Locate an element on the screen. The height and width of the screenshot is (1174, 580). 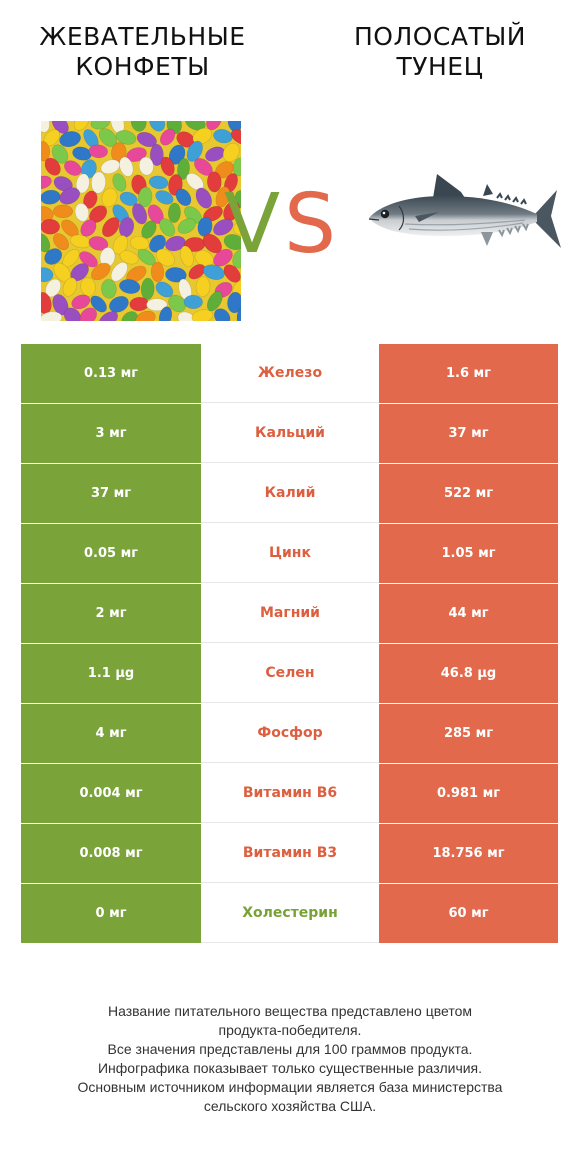
table-row: 0 мг Холестерин 60 мг is located at coordinates (289, 914).